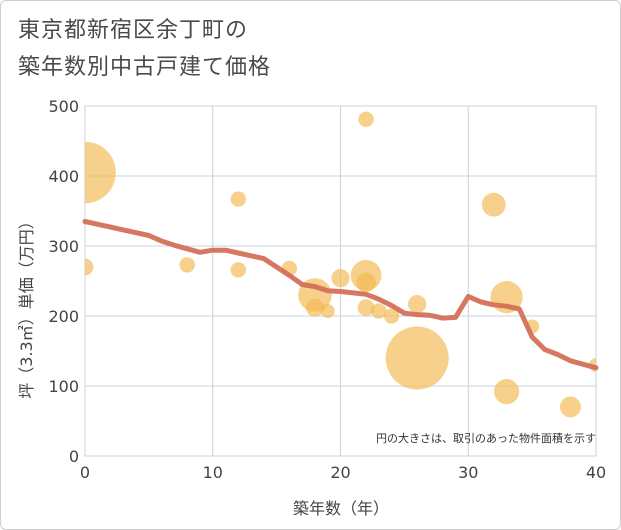 The height and width of the screenshot is (530, 621). Describe the element at coordinates (63, 106) in the screenshot. I see `y-tick-label-5: 500` at that location.